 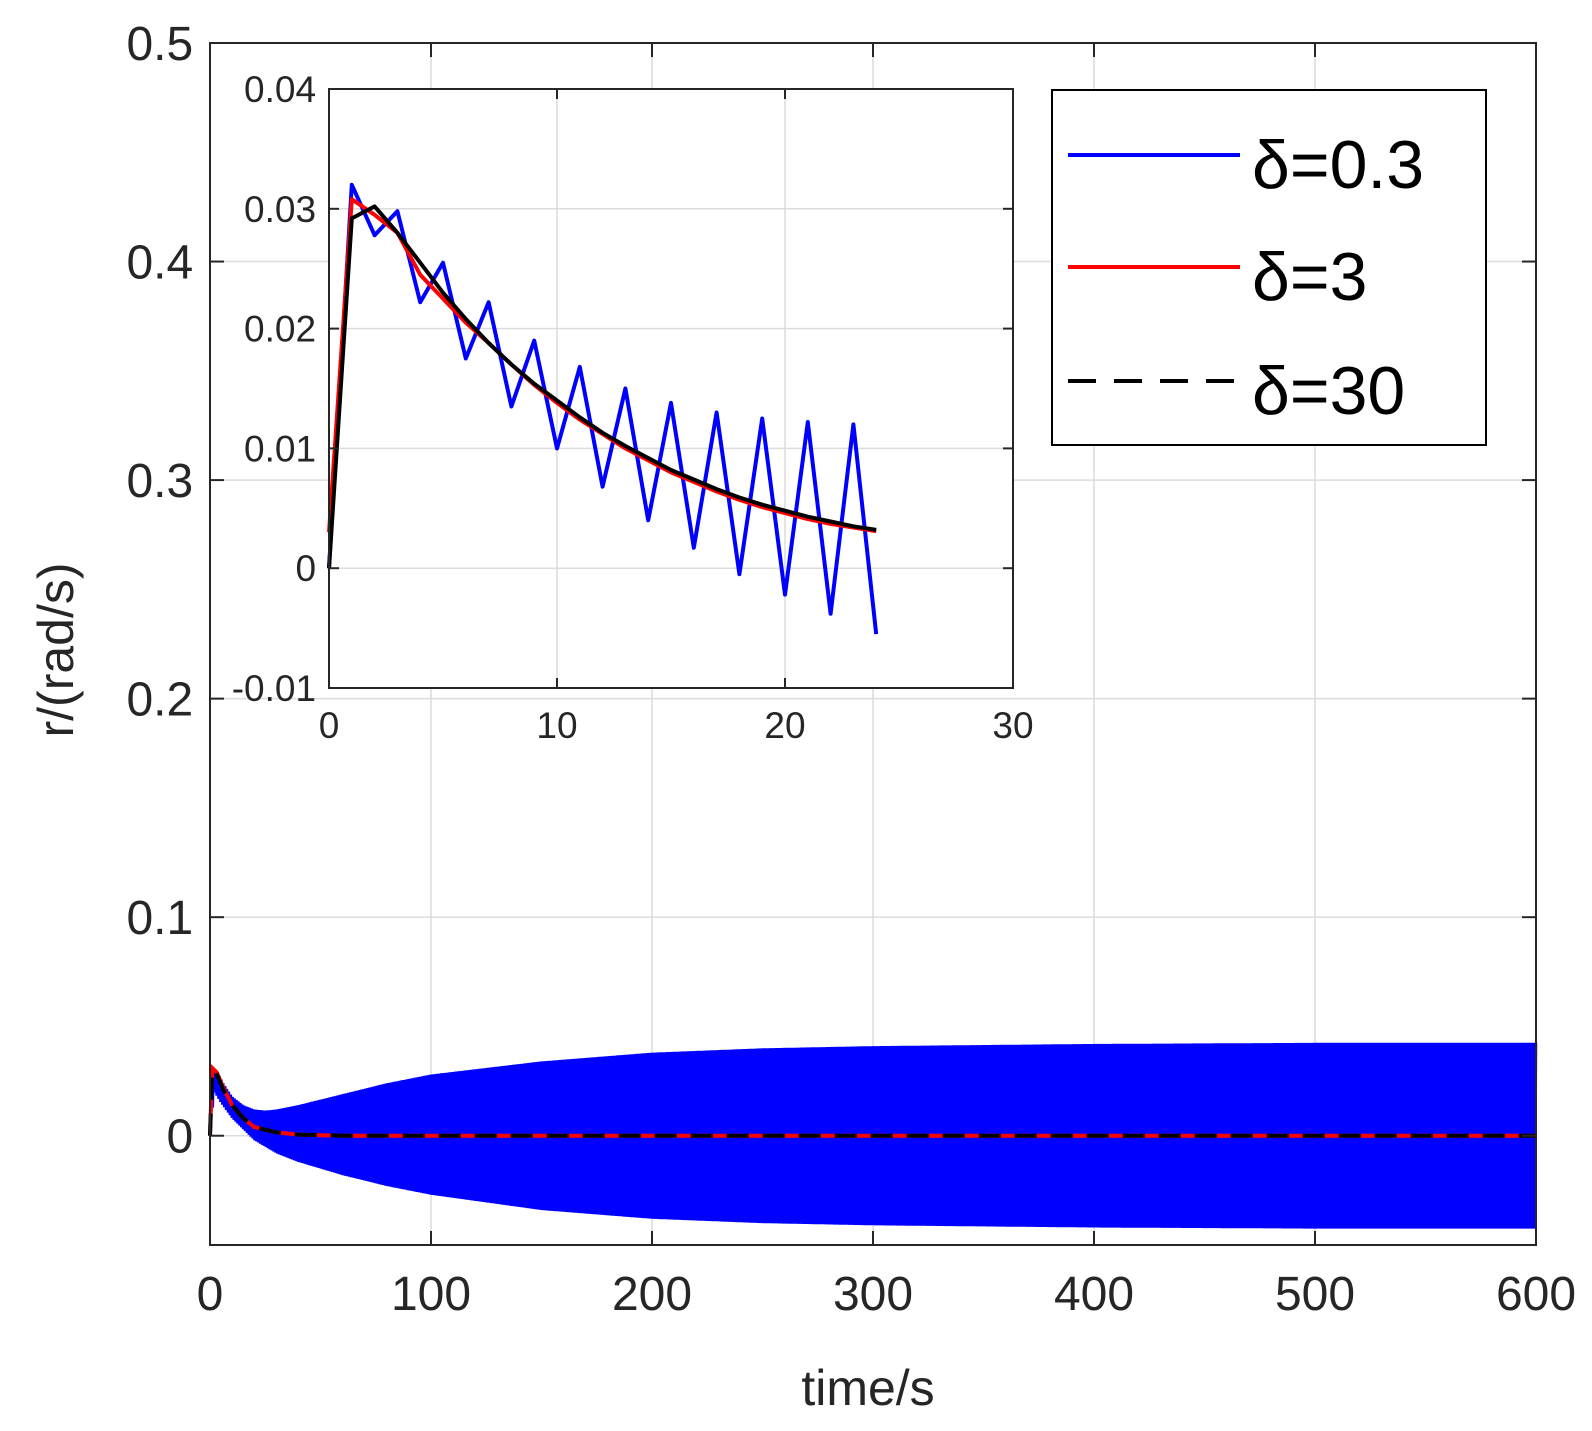 What do you see at coordinates (56, 650) in the screenshot?
I see `y-axis-label: r/(rad/s)` at bounding box center [56, 650].